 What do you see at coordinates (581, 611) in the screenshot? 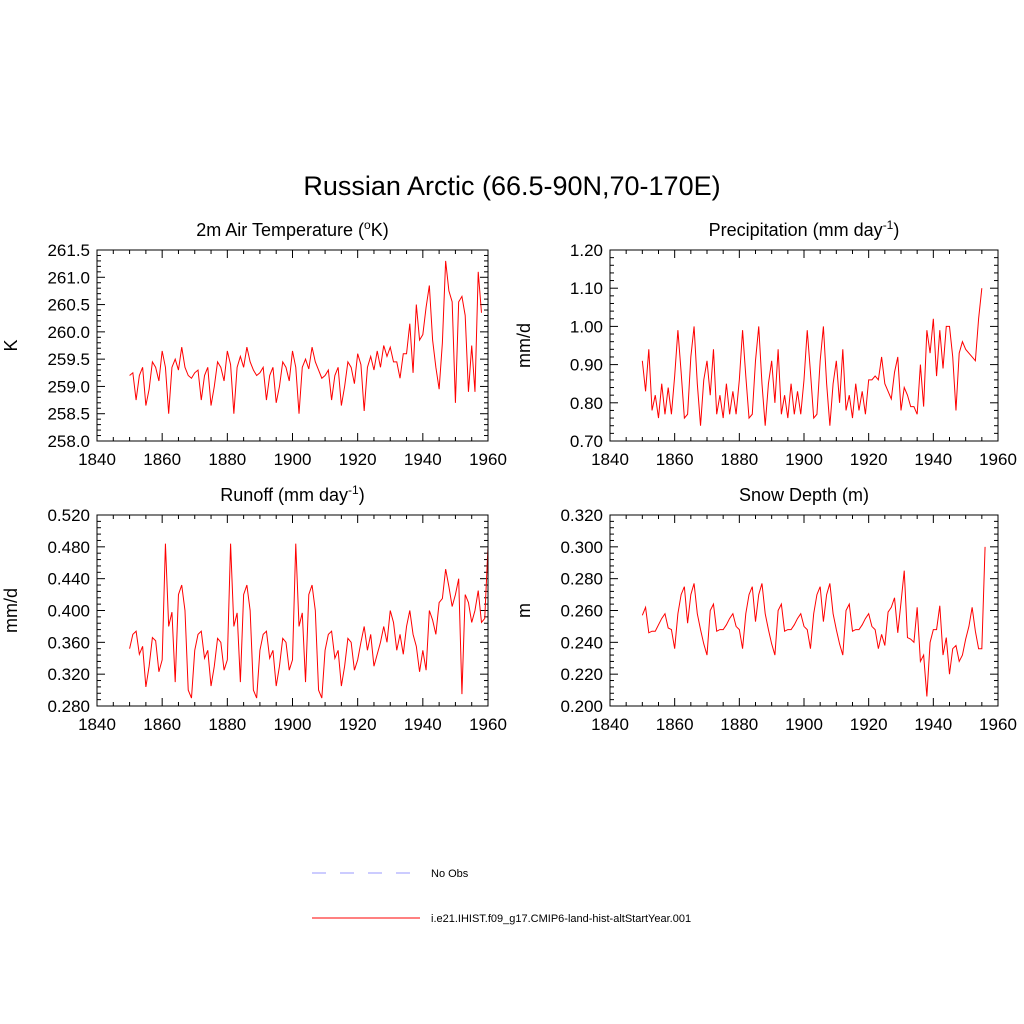
I see `y-tick-label: 0.260` at bounding box center [581, 611].